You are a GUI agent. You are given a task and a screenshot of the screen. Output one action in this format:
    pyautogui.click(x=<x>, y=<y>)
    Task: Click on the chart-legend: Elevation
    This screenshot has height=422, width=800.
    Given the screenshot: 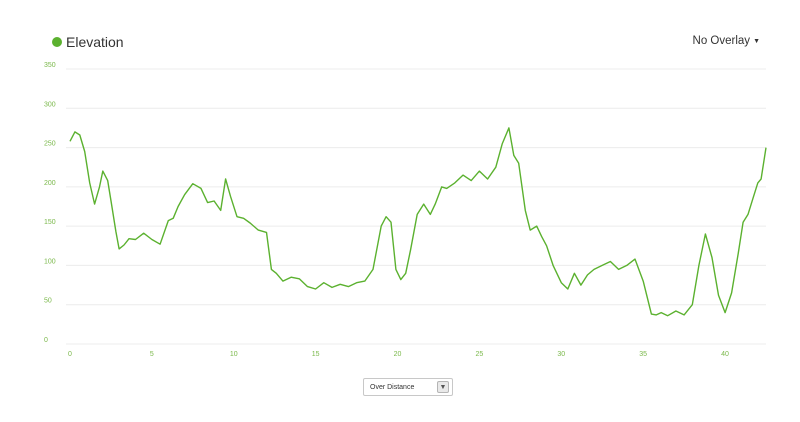 What is the action you would take?
    pyautogui.click(x=88, y=42)
    